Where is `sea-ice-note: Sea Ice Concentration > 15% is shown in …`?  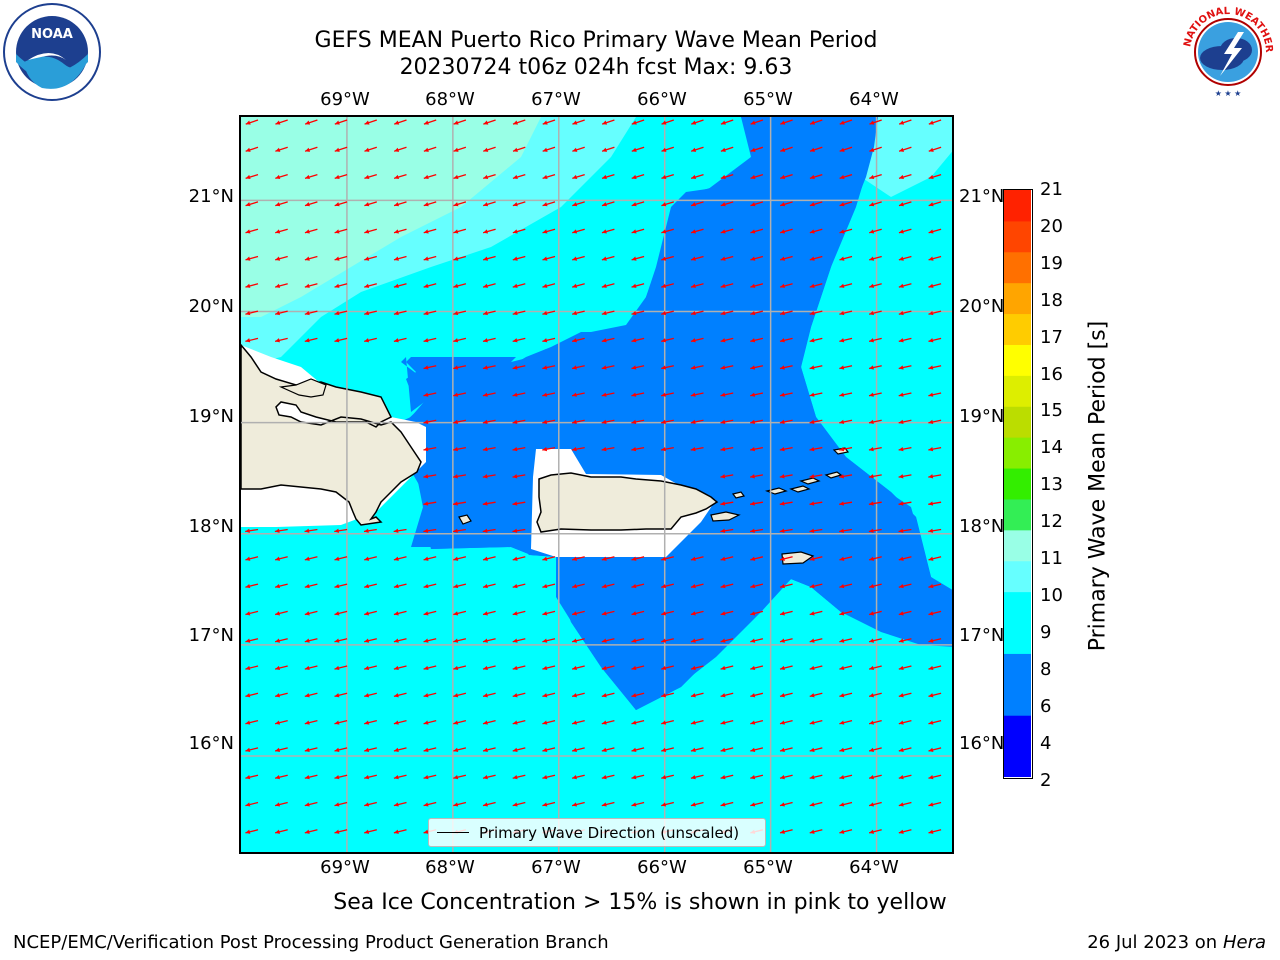 sea-ice-note: Sea Ice Concentration > 15% is shown in … is located at coordinates (640, 902).